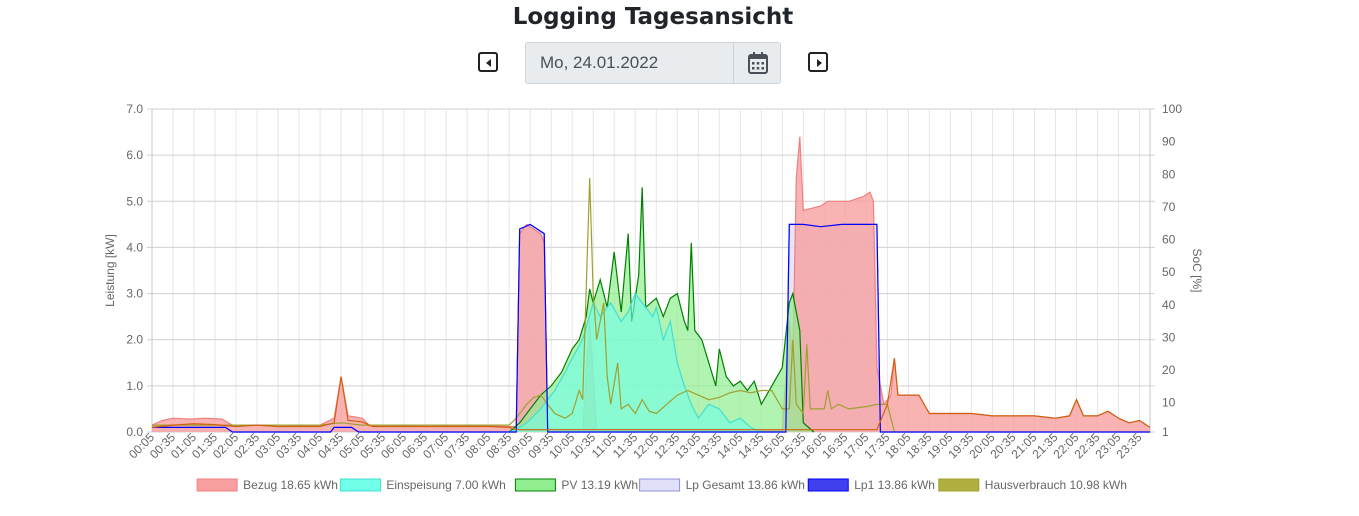 The height and width of the screenshot is (516, 1359). I want to click on y2-tick-label: 60, so click(1169, 240).